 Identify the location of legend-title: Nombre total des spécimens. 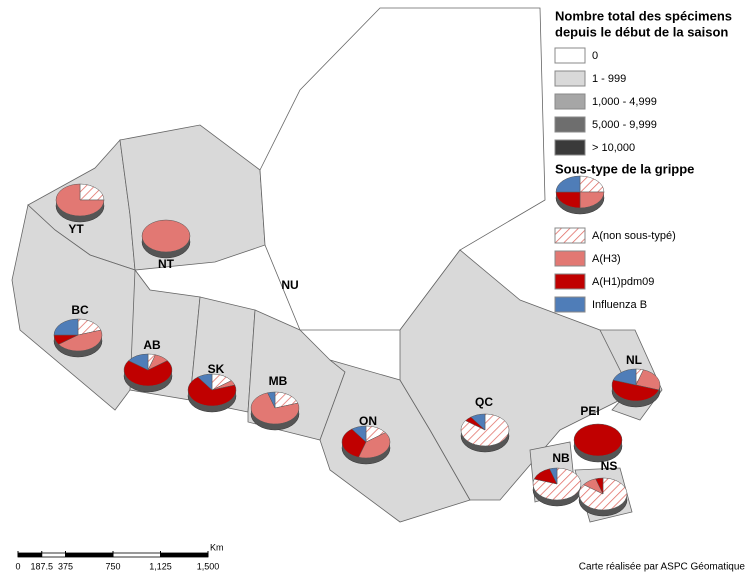
(643, 15).